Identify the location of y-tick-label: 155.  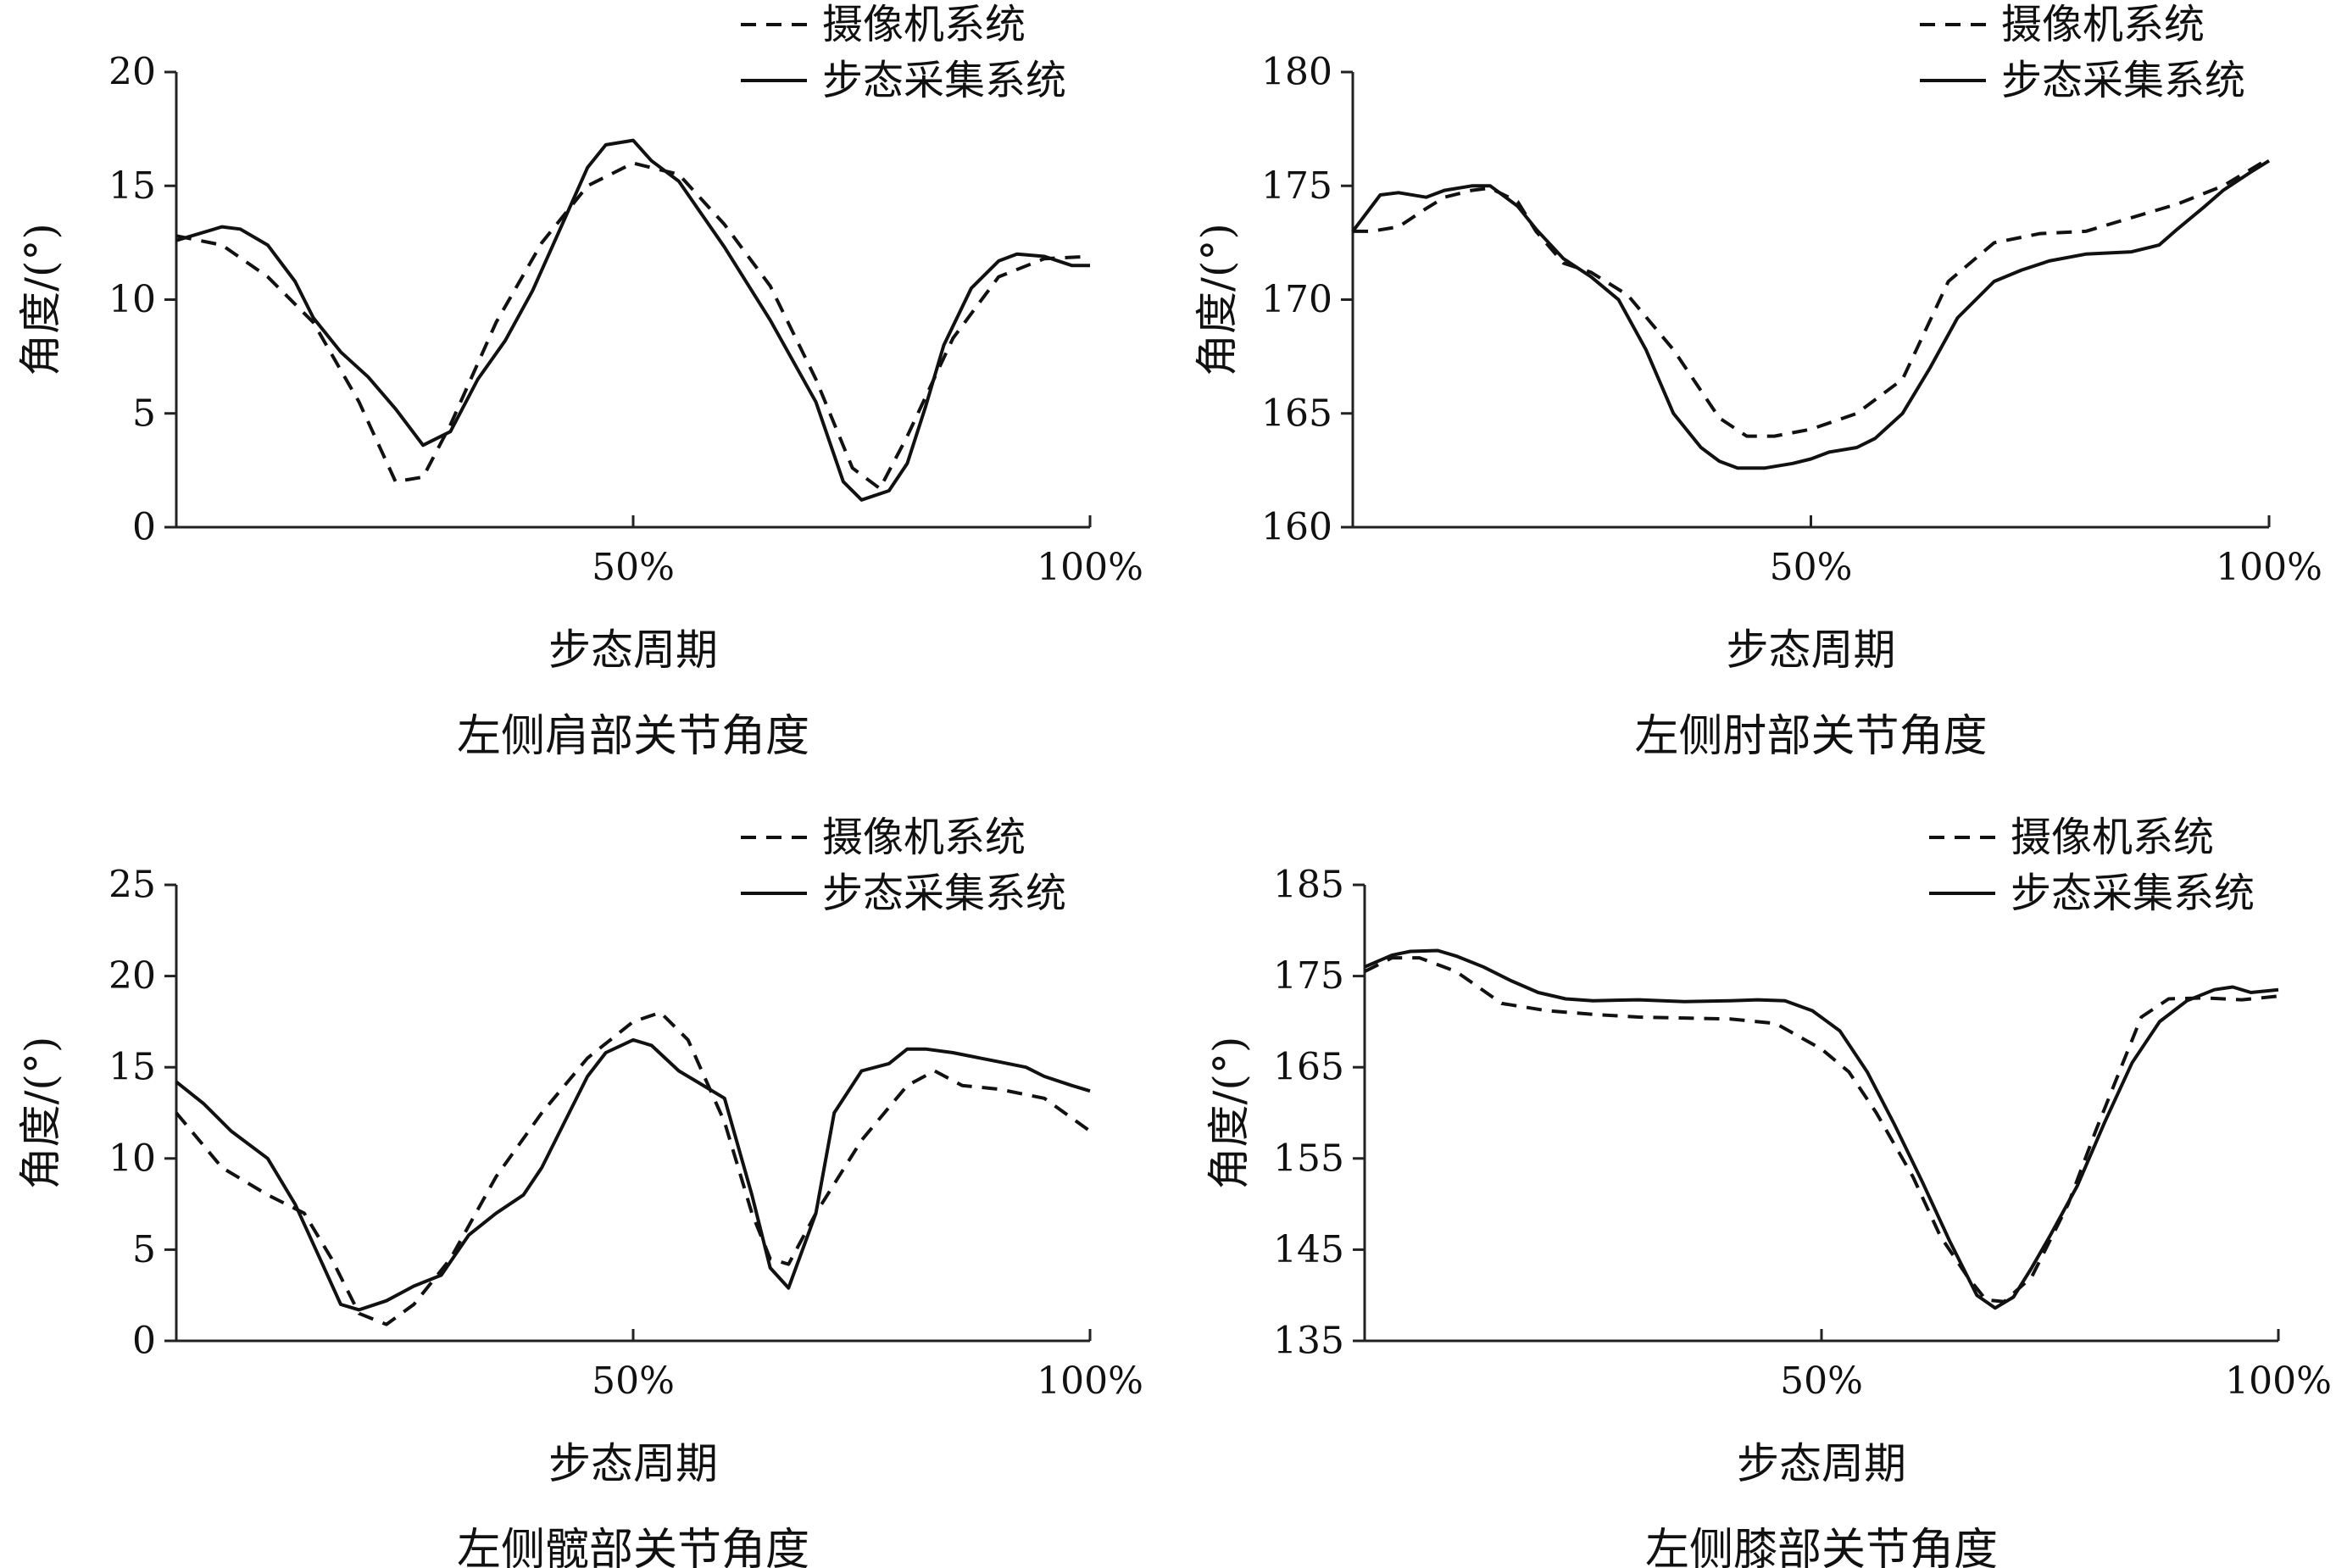
(1308, 1158).